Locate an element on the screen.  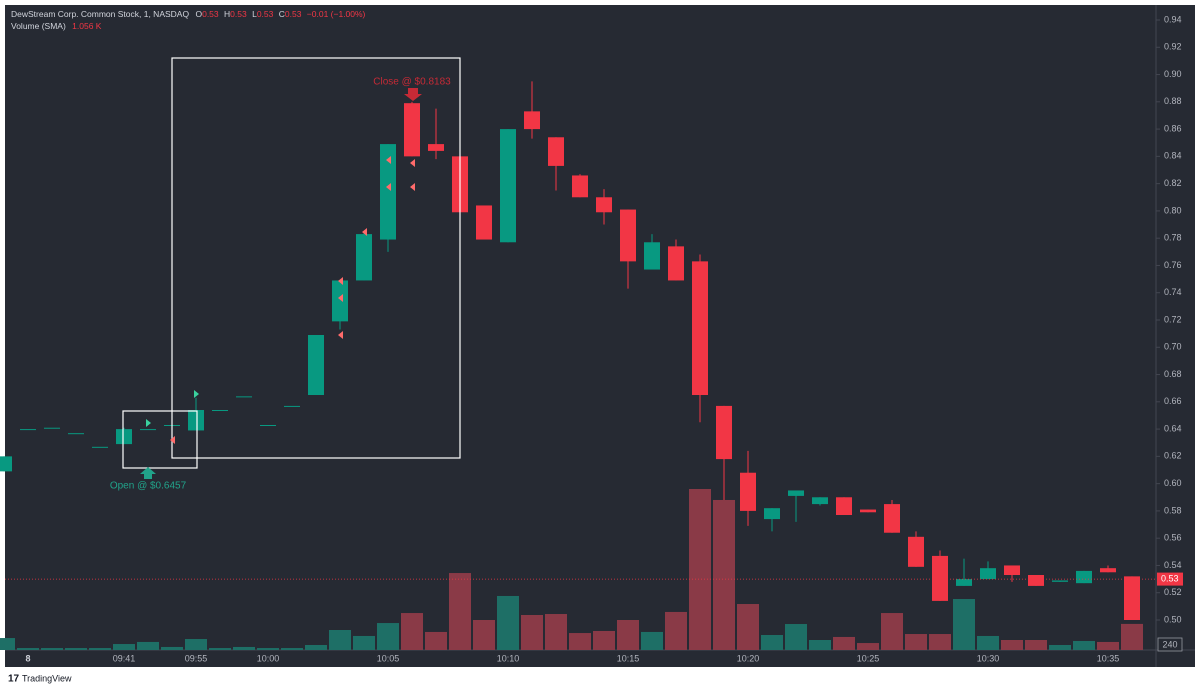
y-tick-label: 0.94 is located at coordinates (1173, 19).